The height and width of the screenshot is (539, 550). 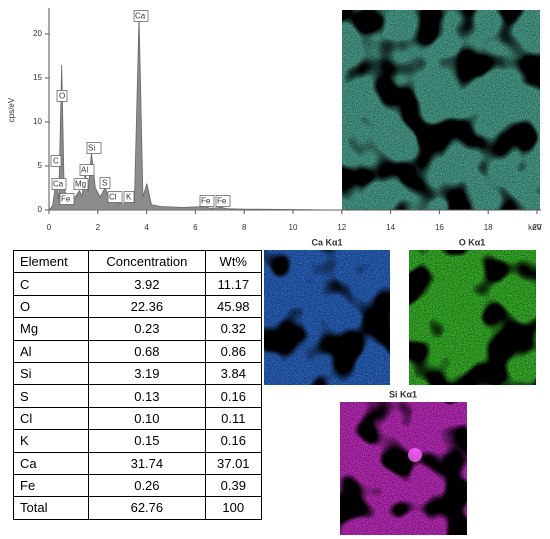 What do you see at coordinates (137, 261) in the screenshot?
I see `table-row: Element Concentration Wt%` at bounding box center [137, 261].